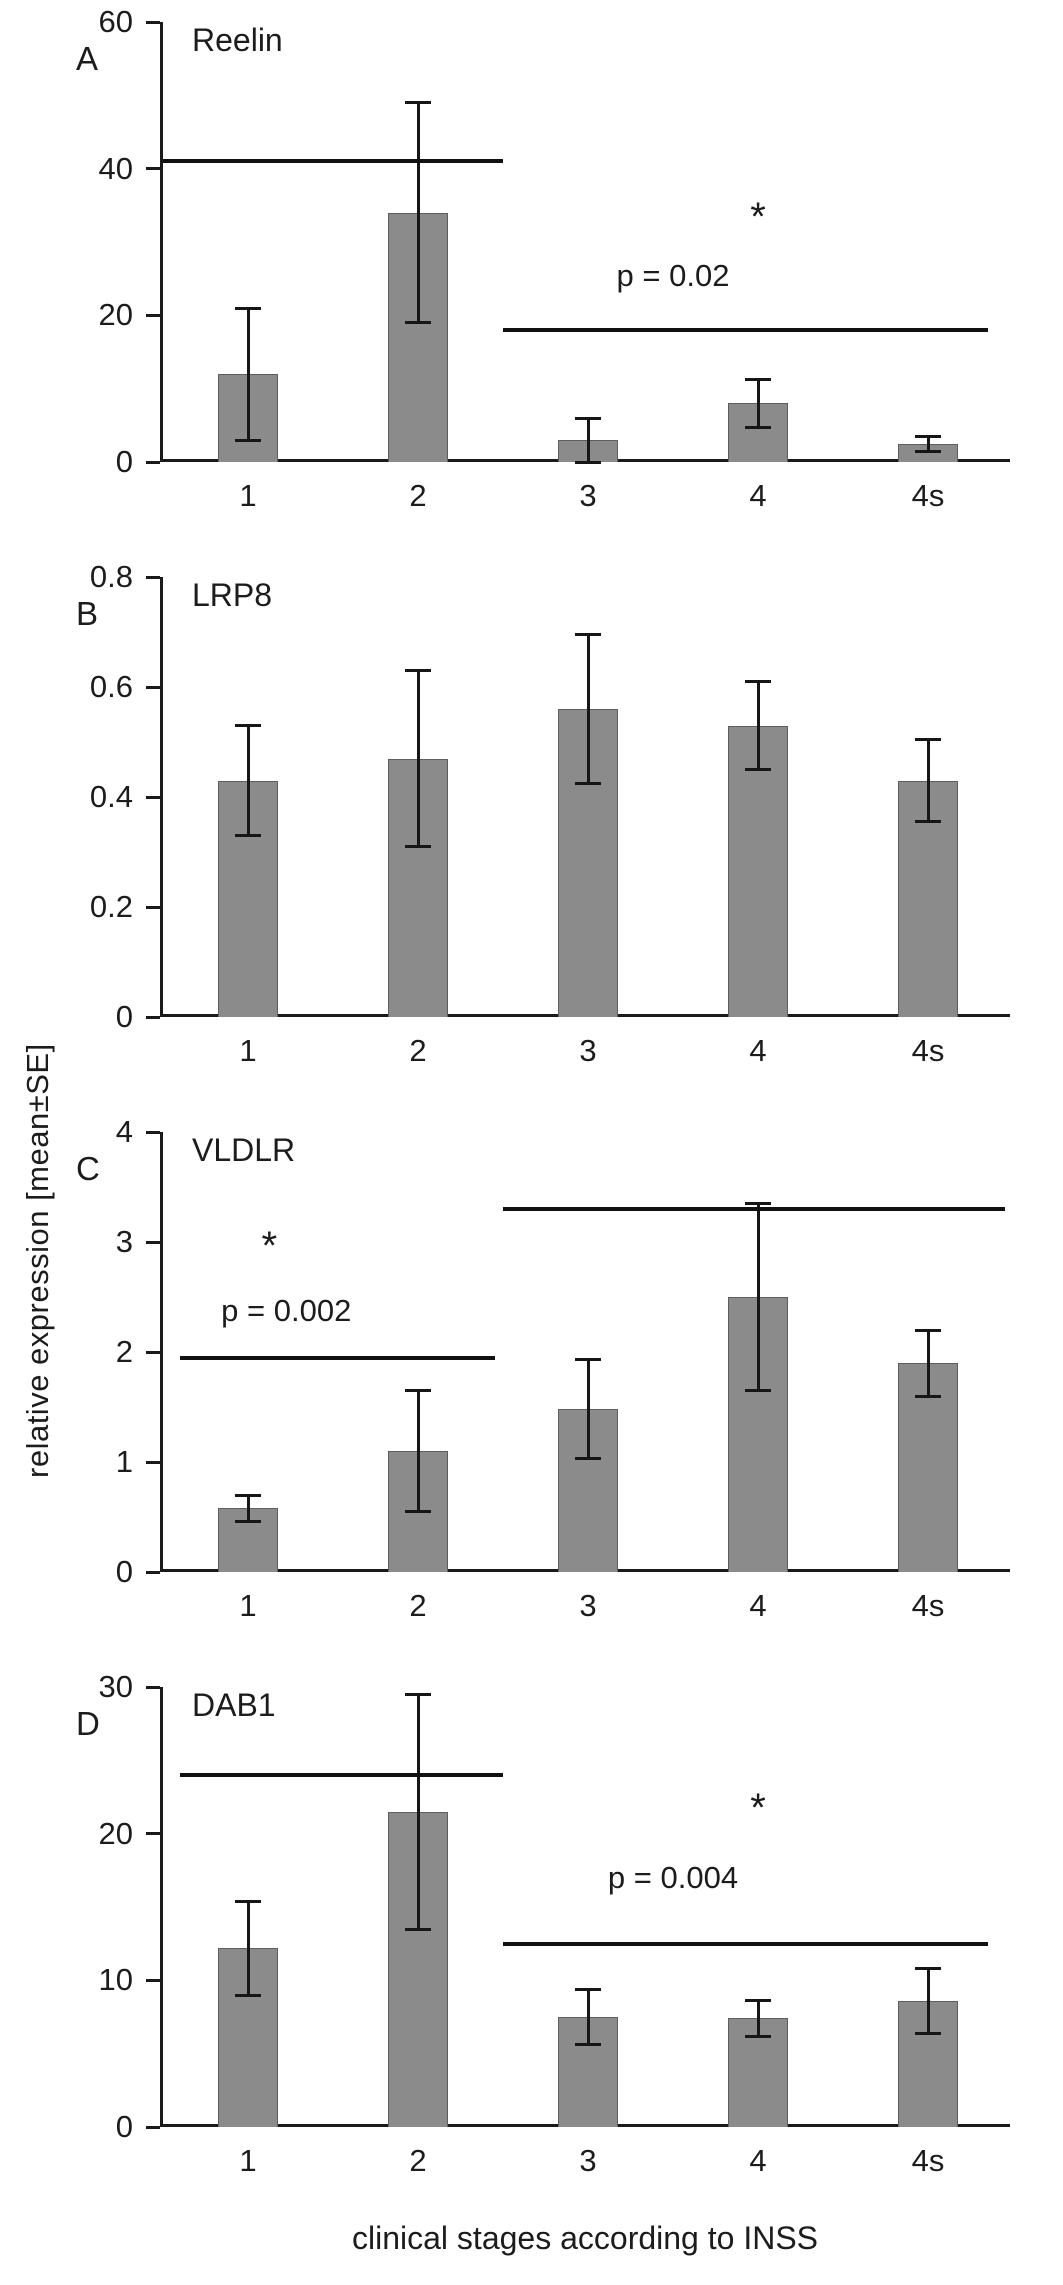  What do you see at coordinates (87, 58) in the screenshot?
I see `panel-a-letter: A` at bounding box center [87, 58].